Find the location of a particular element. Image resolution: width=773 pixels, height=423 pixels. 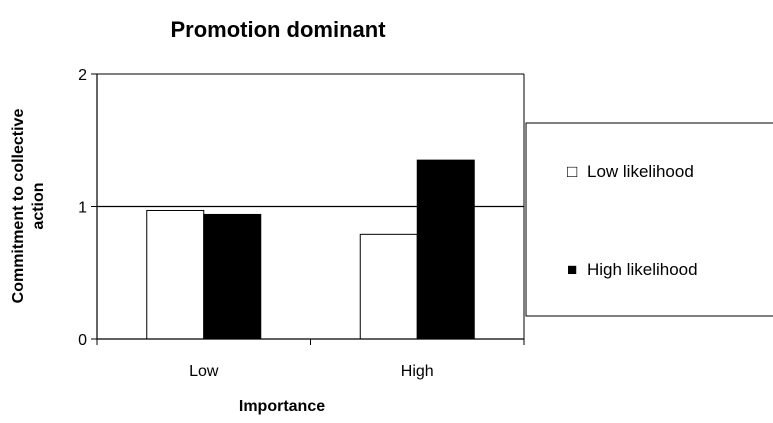

legend-label-high-likelihood: High likelihood is located at coordinates (642, 269).